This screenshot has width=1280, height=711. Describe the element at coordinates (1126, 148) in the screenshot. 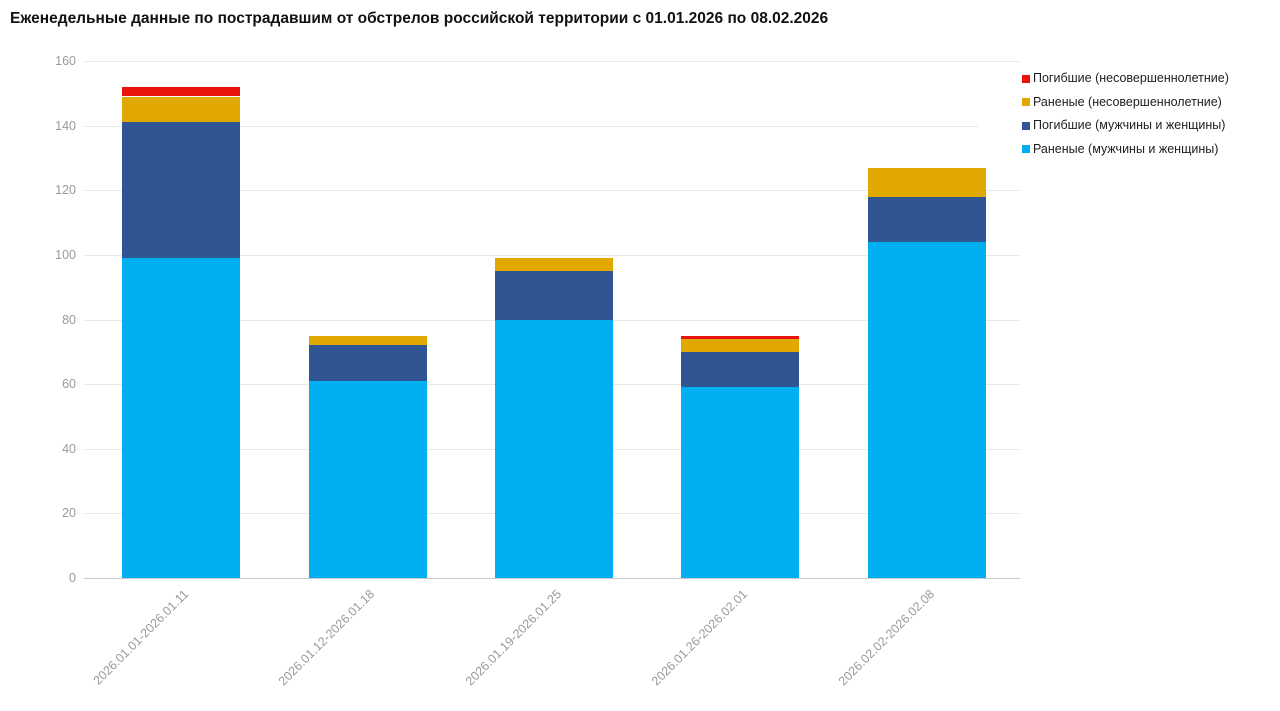

I see `legend-label: Раненые (мужчины и женщины)` at that location.